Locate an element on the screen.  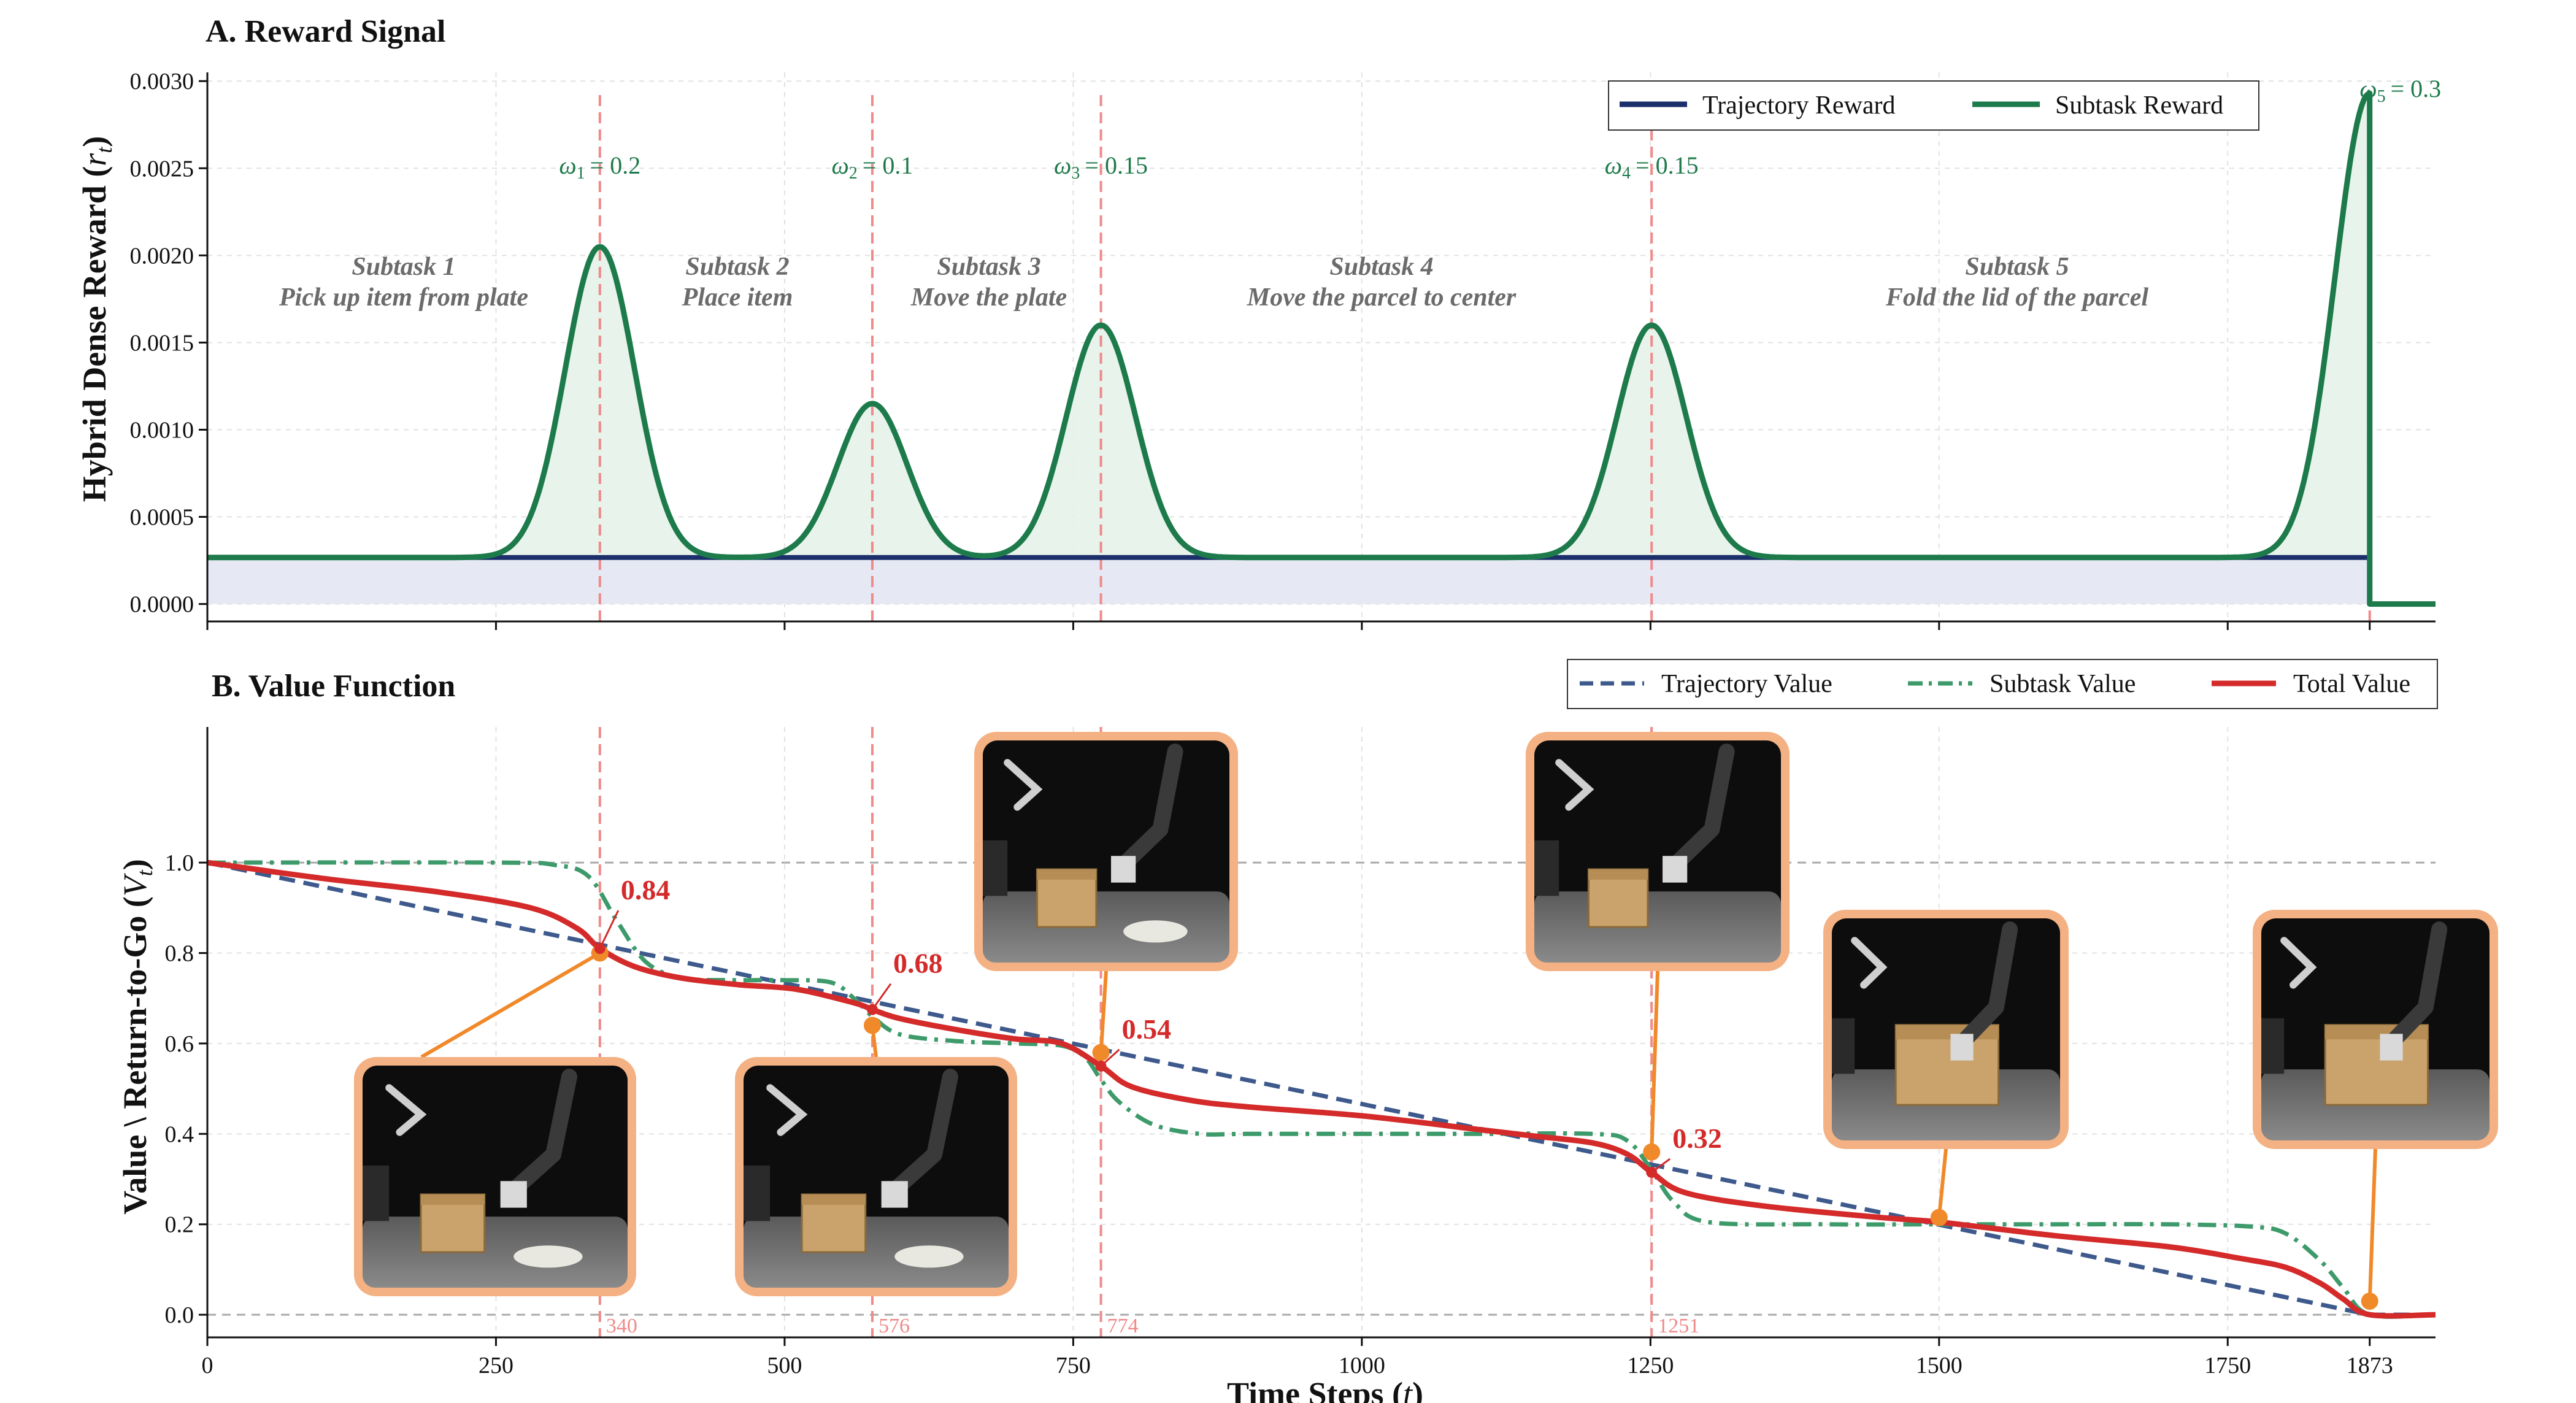
value-panel-title: B. Value Function is located at coordinates (334, 686).